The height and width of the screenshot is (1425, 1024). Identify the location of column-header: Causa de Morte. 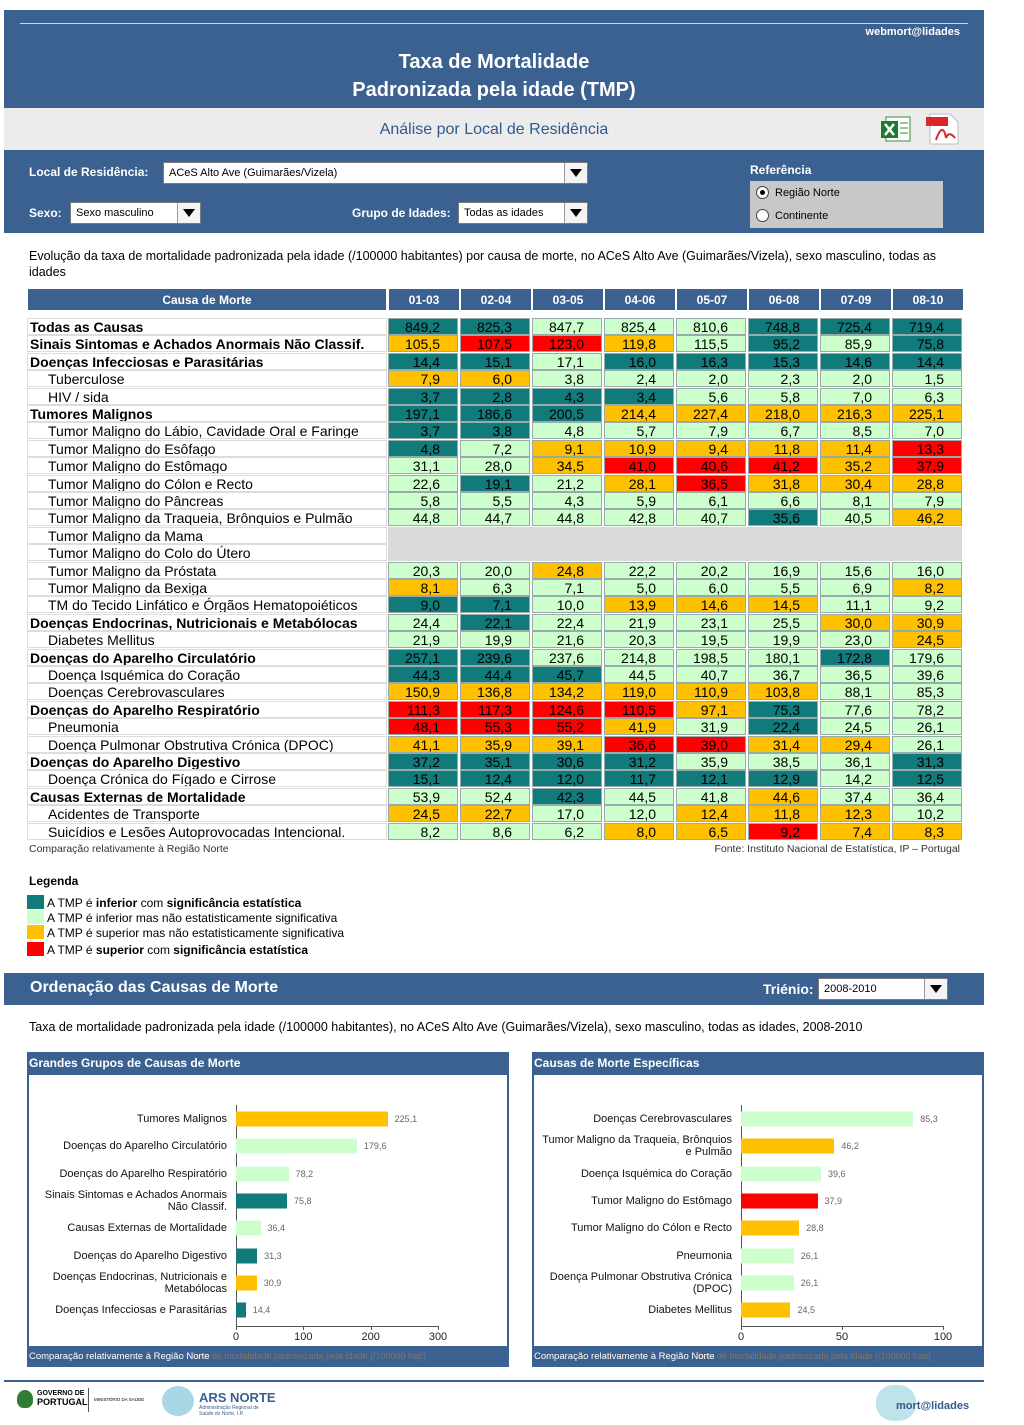
(207, 299).